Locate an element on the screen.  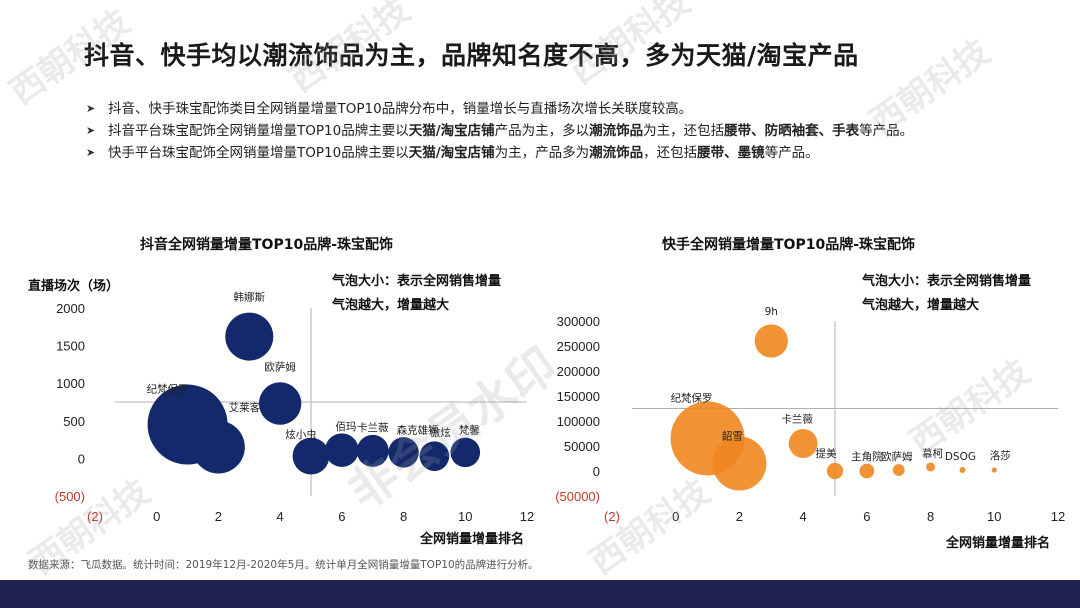
bubble-label: 9h is located at coordinates (771, 312).